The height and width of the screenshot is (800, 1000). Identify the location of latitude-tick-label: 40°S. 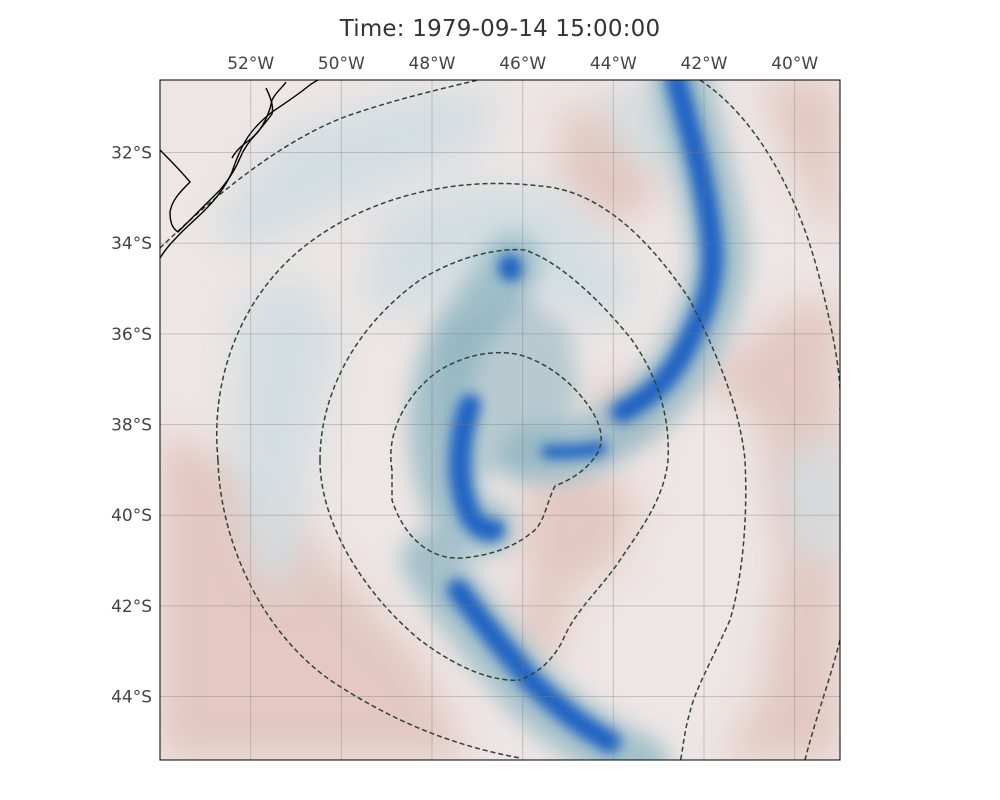
(131, 516).